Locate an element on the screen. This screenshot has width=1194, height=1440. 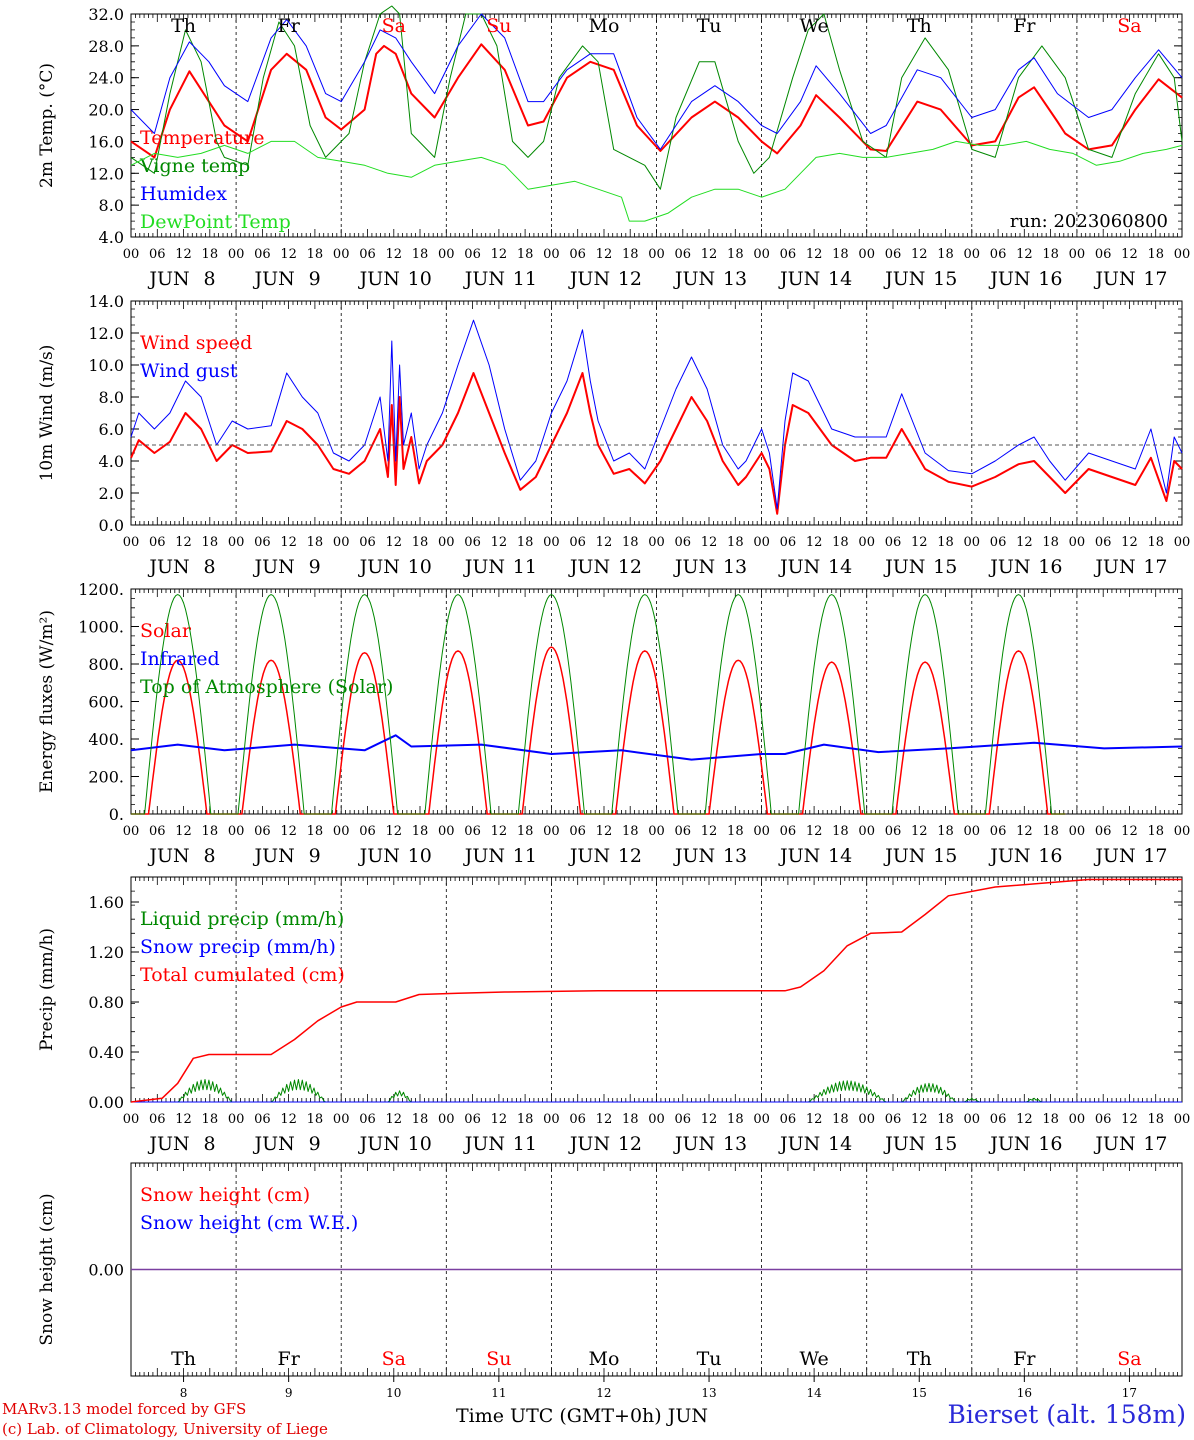
snow-day-number: 10 is located at coordinates (393, 1393).